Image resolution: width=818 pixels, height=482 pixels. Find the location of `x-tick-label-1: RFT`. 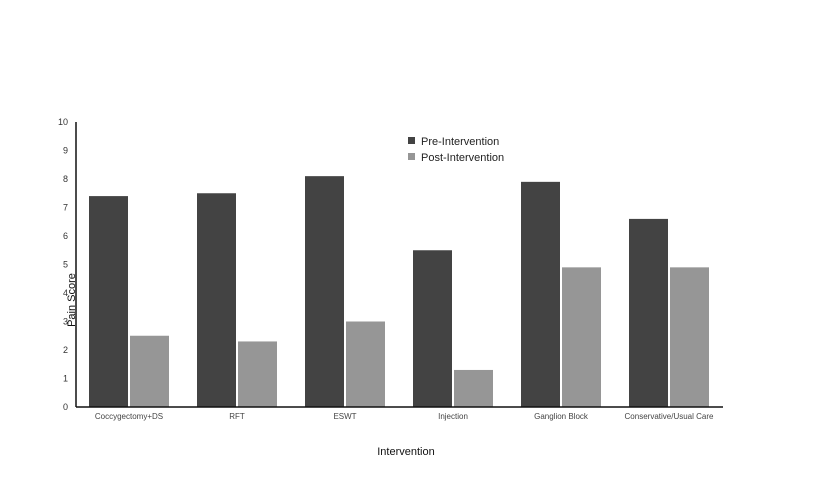

x-tick-label-1: RFT is located at coordinates (237, 416).